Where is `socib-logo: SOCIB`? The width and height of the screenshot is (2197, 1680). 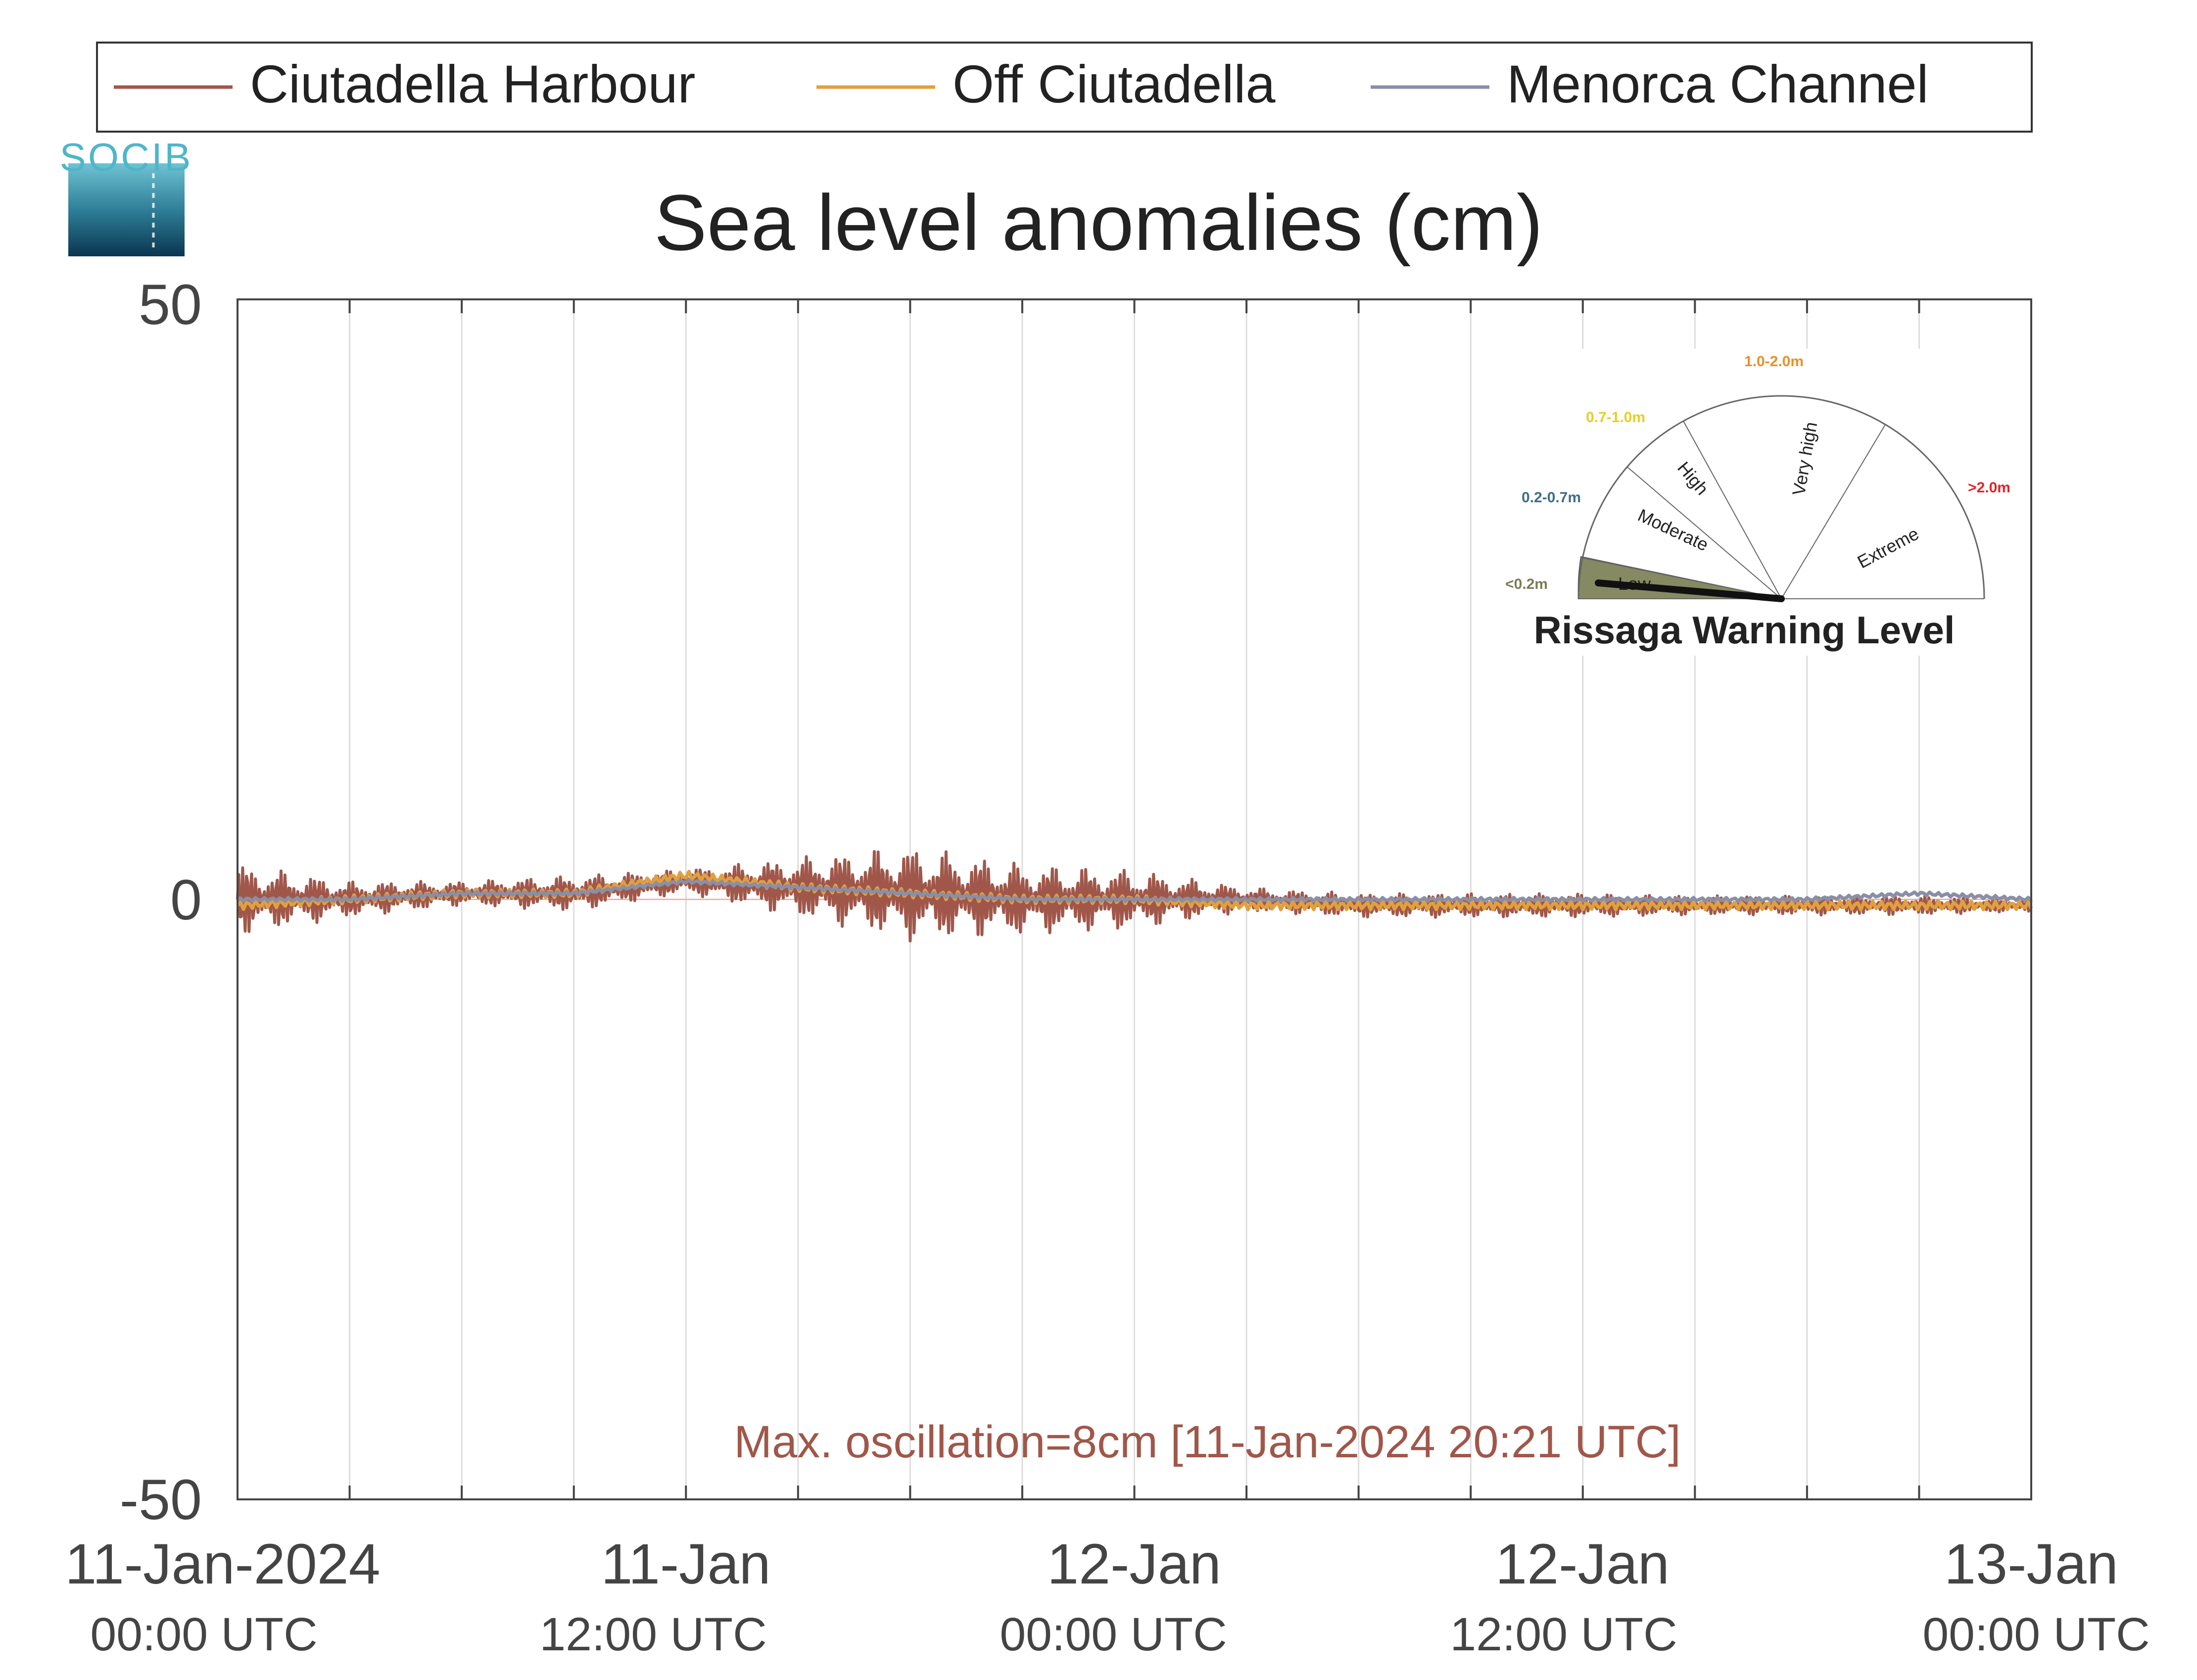 socib-logo: SOCIB is located at coordinates (126, 196).